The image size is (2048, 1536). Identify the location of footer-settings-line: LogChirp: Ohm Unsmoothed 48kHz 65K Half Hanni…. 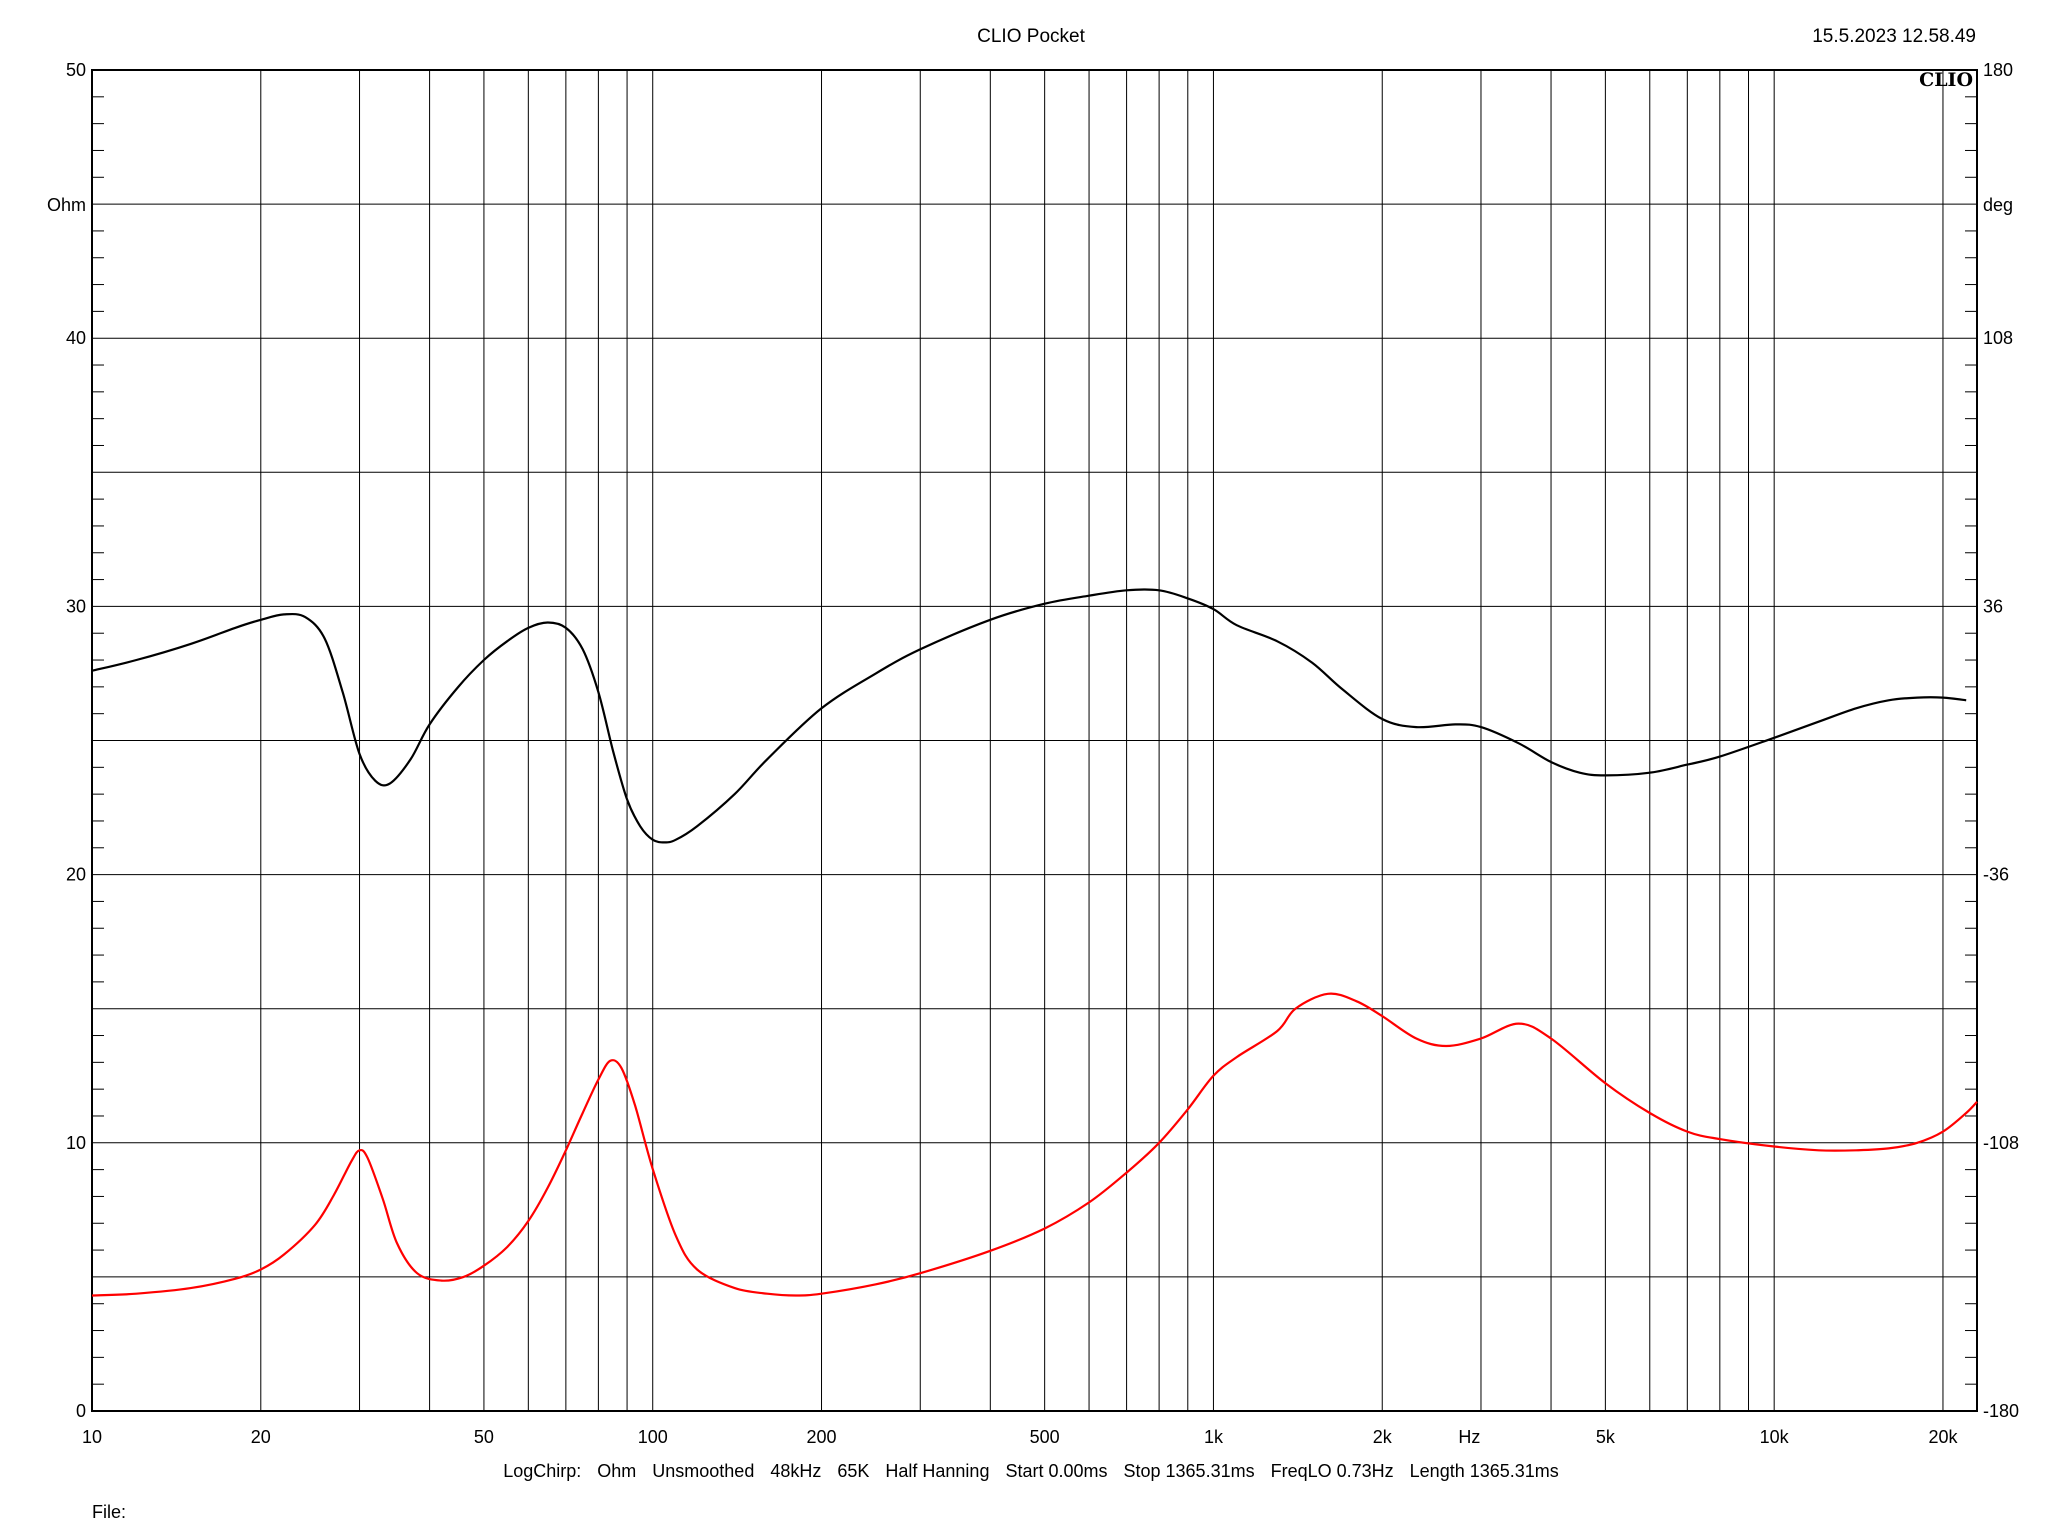
(1031, 1471).